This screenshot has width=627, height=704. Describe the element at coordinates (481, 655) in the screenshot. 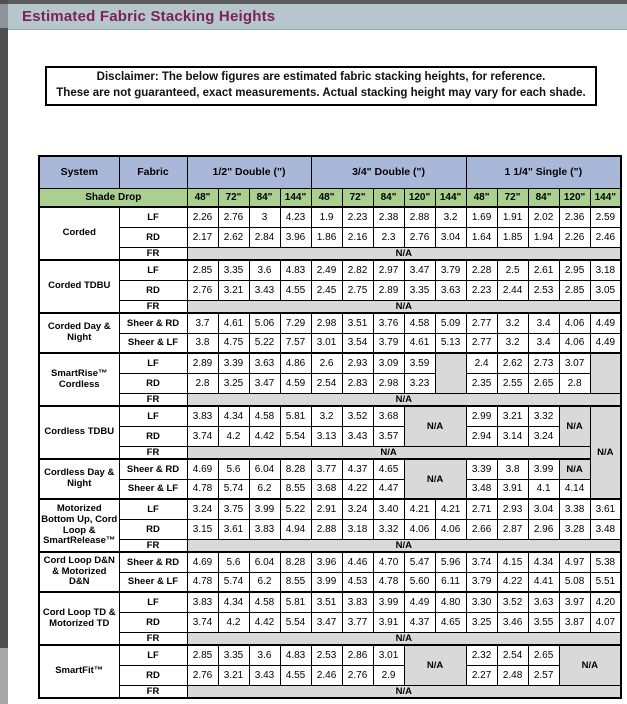

I see `value-cell: 2.32` at that location.